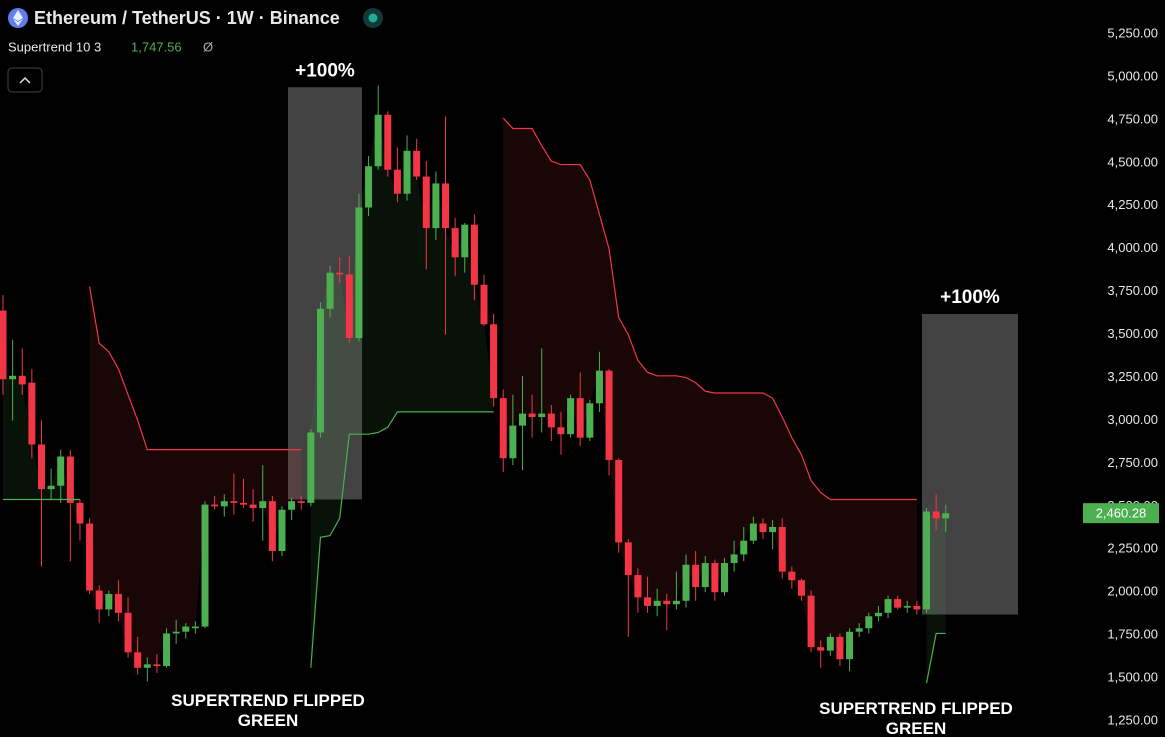 The height and width of the screenshot is (737, 1165). What do you see at coordinates (1132, 247) in the screenshot?
I see `y-tick-label: 4,000.00` at bounding box center [1132, 247].